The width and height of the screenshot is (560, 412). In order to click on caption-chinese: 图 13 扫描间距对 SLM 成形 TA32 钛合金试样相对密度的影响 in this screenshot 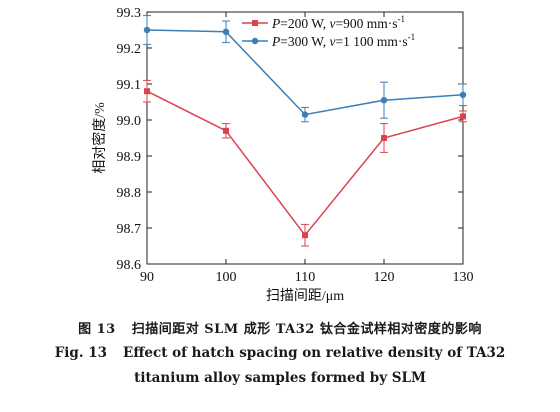, I will do `click(280, 327)`.